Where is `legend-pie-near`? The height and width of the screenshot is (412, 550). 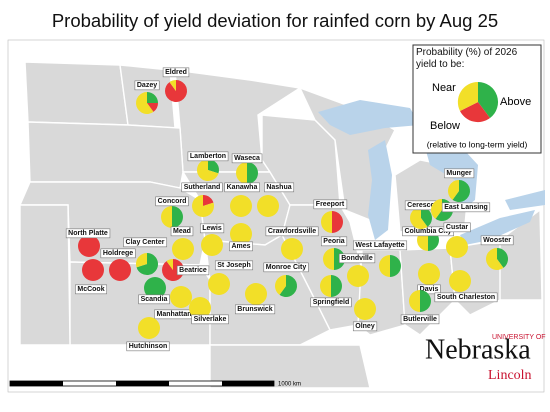
legend-pie-near is located at coordinates (467, 96).